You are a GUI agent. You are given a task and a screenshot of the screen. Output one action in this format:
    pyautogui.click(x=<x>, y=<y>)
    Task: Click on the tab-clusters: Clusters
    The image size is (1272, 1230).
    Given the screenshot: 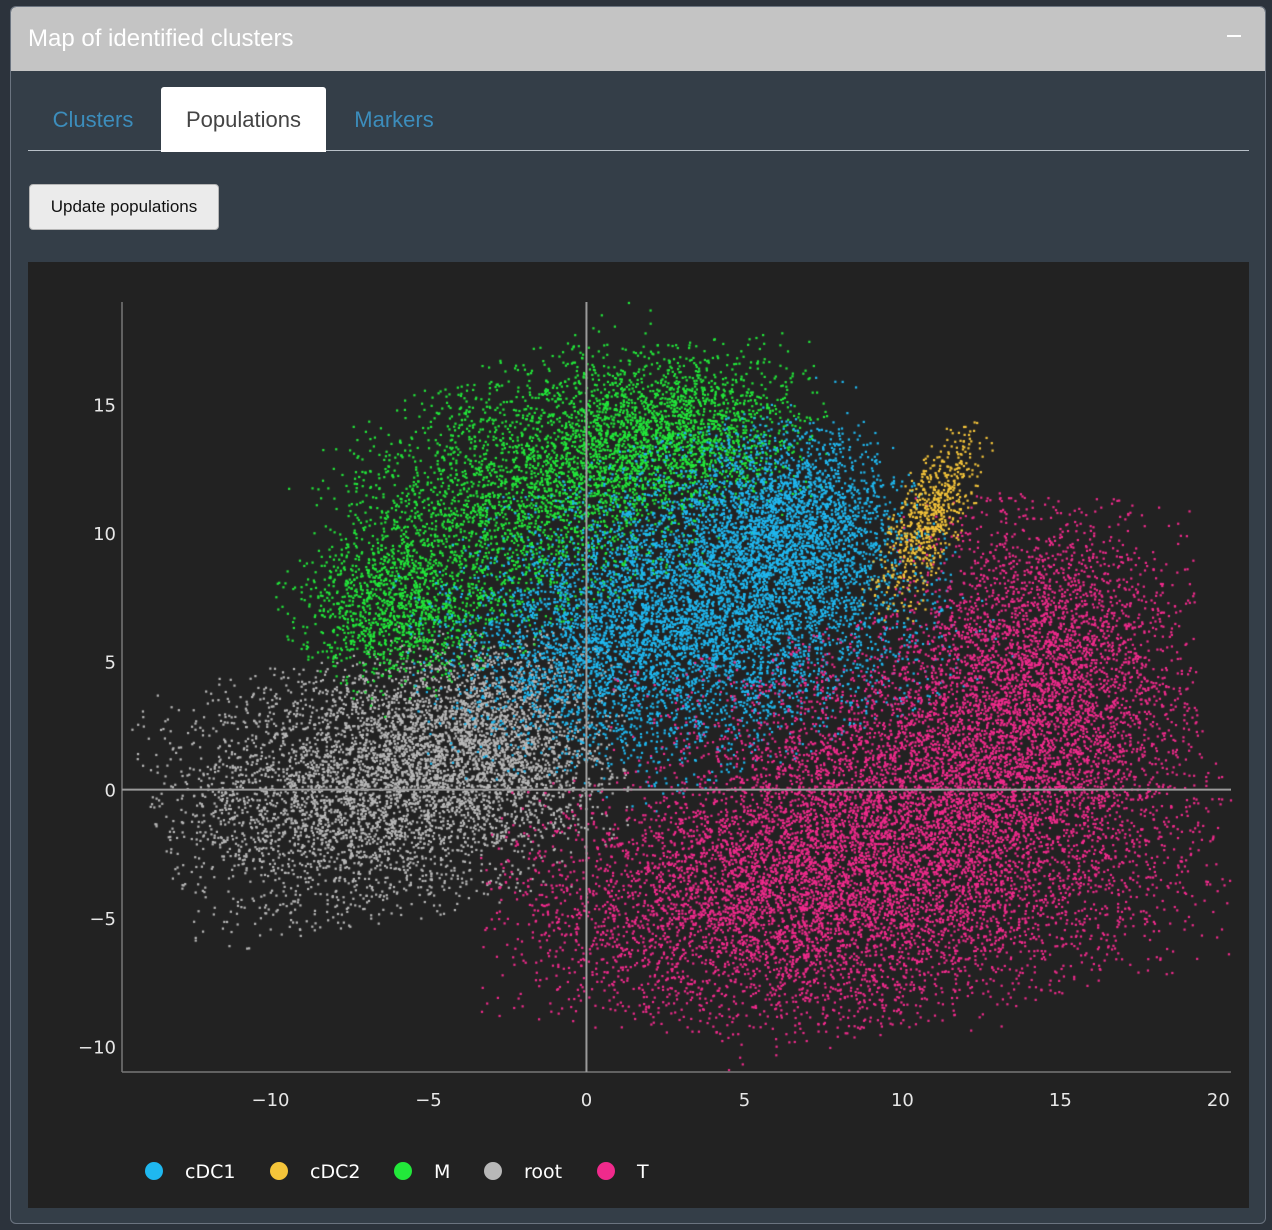 What is the action you would take?
    pyautogui.click(x=93, y=119)
    